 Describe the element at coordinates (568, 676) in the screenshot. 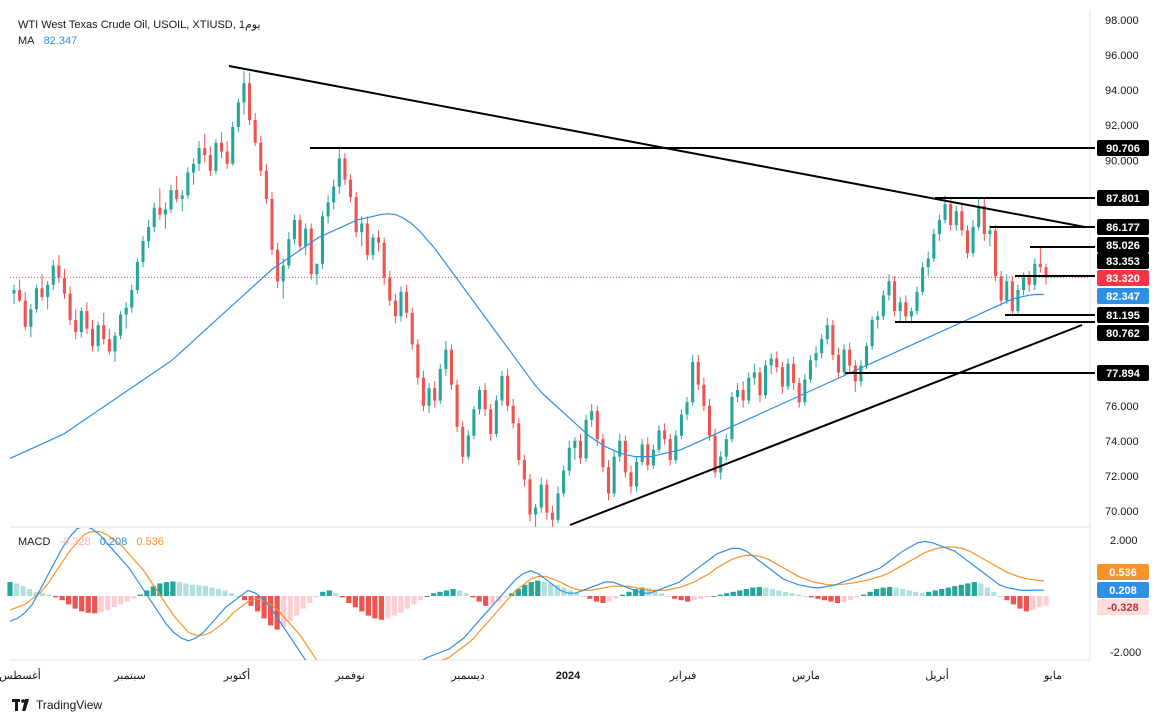

I see `time-tick-label: 2024` at that location.